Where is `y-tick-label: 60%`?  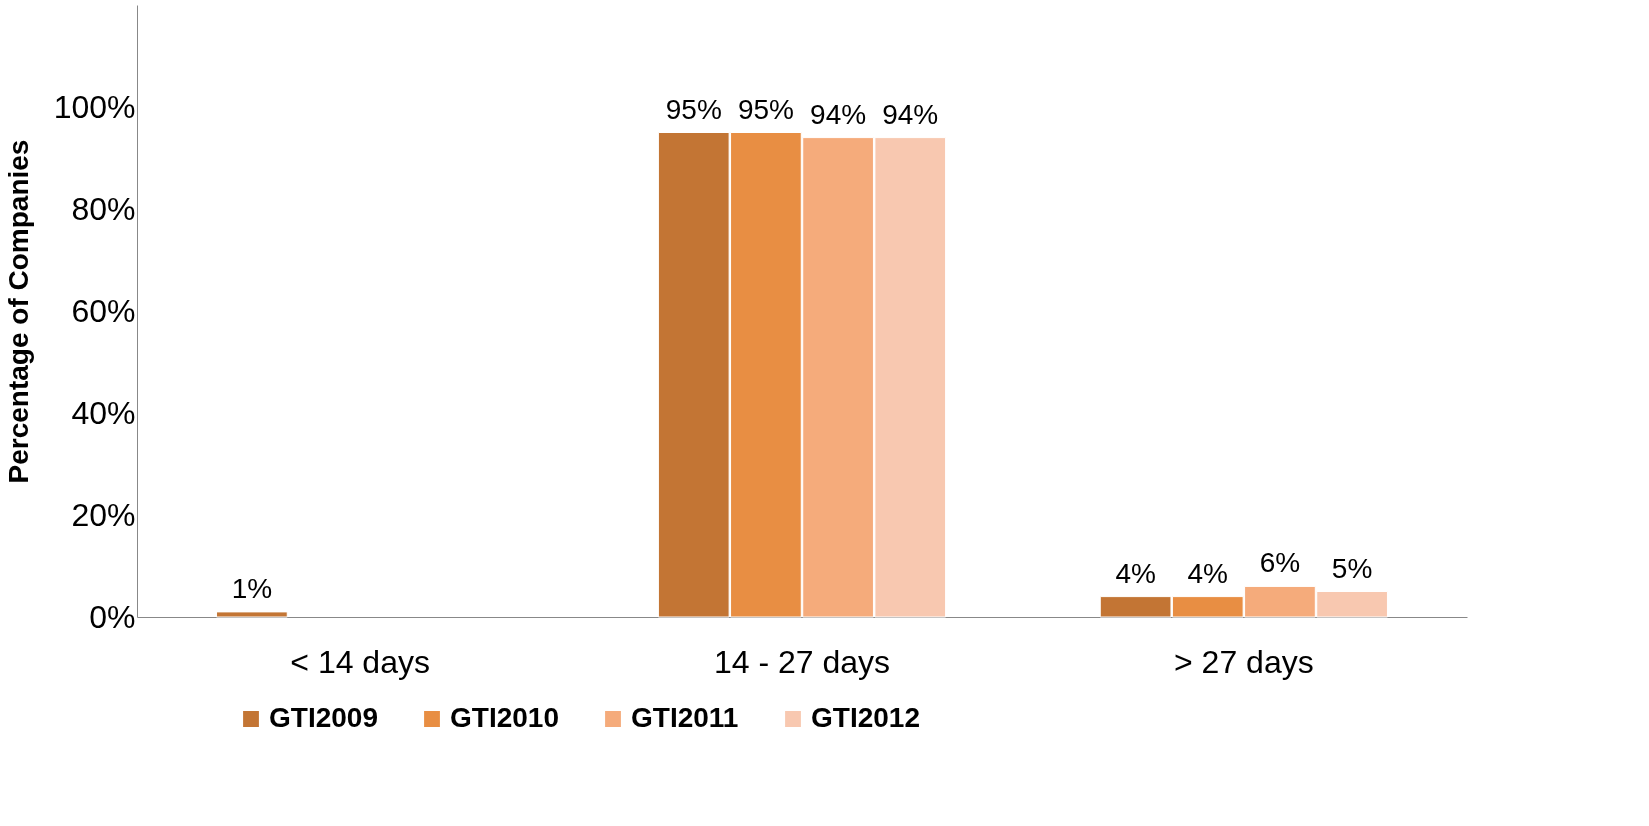
y-tick-label: 60% is located at coordinates (103, 310).